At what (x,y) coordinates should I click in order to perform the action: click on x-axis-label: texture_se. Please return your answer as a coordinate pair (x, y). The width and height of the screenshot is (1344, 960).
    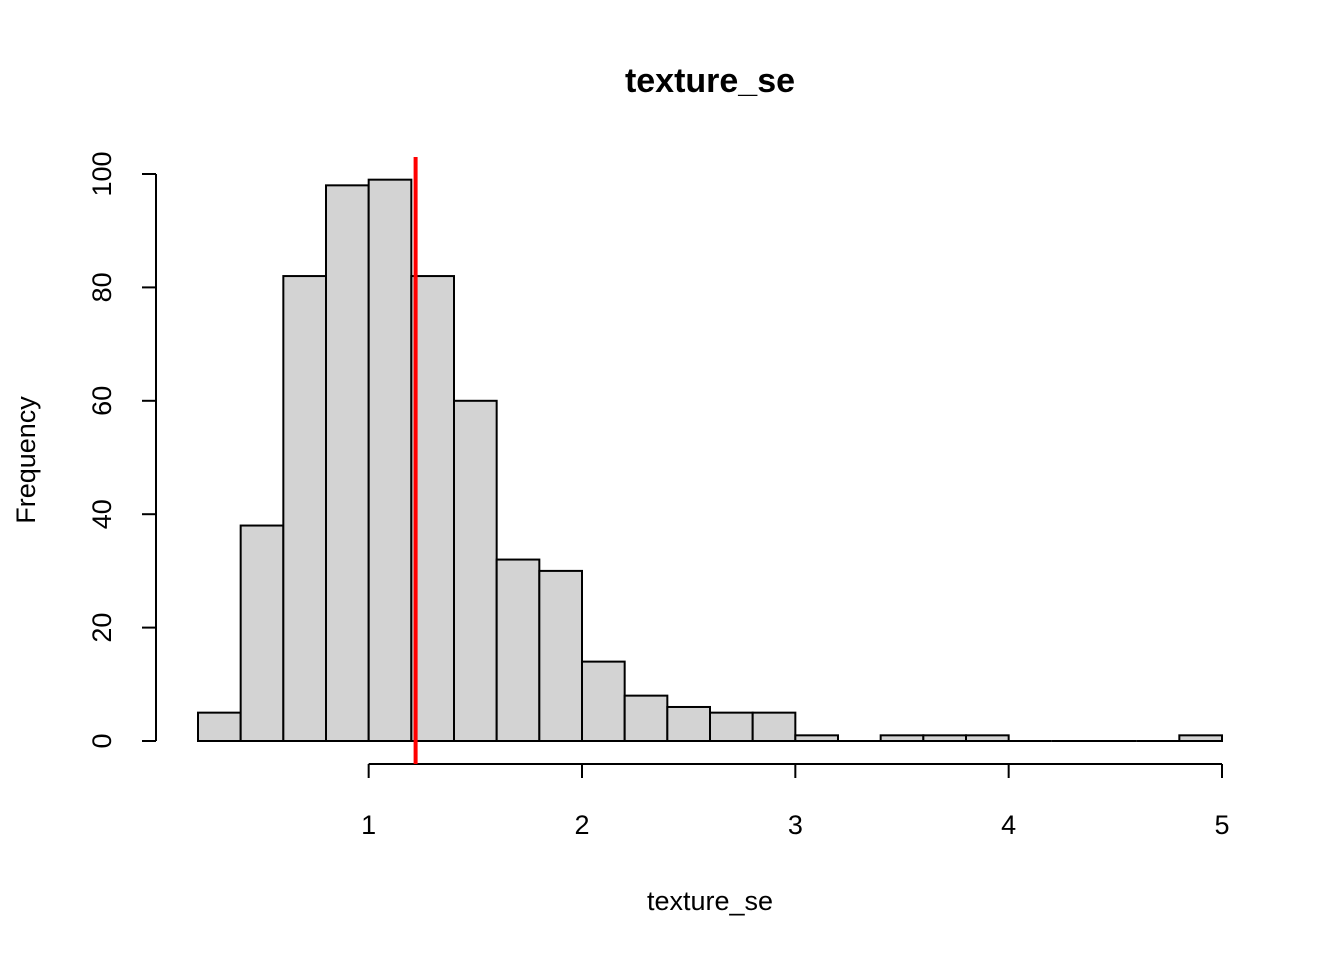
    Looking at the image, I should click on (710, 901).